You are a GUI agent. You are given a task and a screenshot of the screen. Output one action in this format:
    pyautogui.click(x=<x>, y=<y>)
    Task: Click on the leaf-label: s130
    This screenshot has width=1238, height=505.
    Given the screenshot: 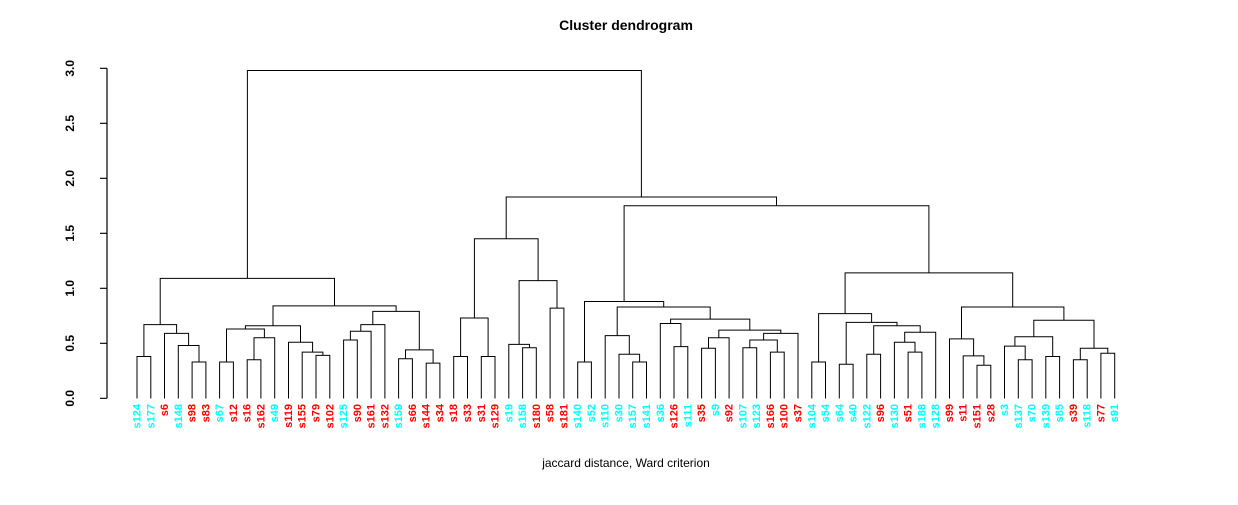 What is the action you would take?
    pyautogui.click(x=895, y=416)
    